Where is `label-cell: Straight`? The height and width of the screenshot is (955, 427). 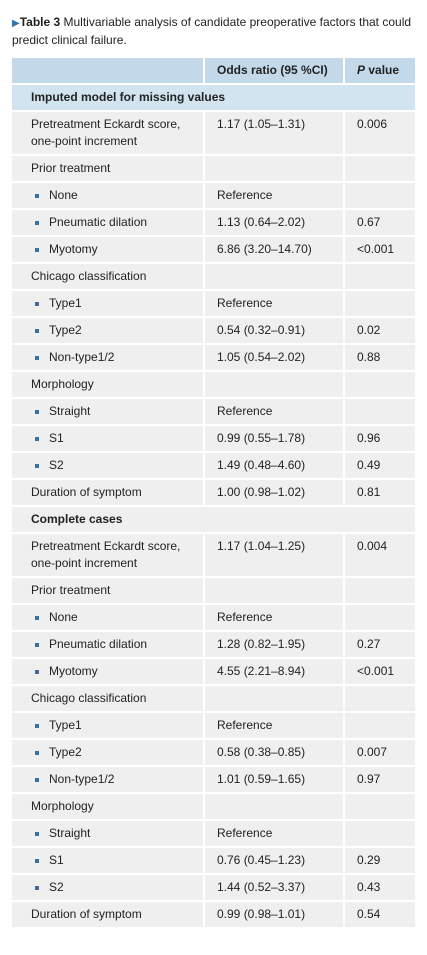
label-cell: Straight is located at coordinates (107, 411).